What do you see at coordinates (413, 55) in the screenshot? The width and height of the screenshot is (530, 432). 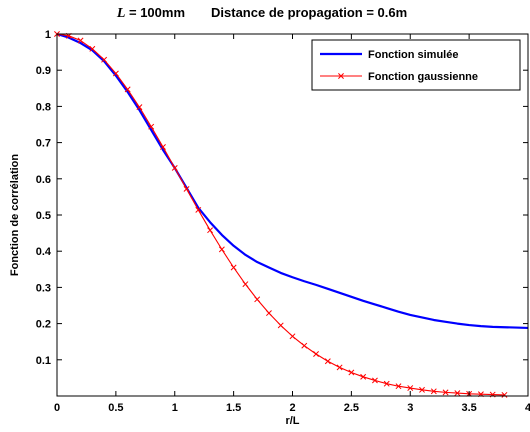 I see `legend-label: Fonction simulée` at bounding box center [413, 55].